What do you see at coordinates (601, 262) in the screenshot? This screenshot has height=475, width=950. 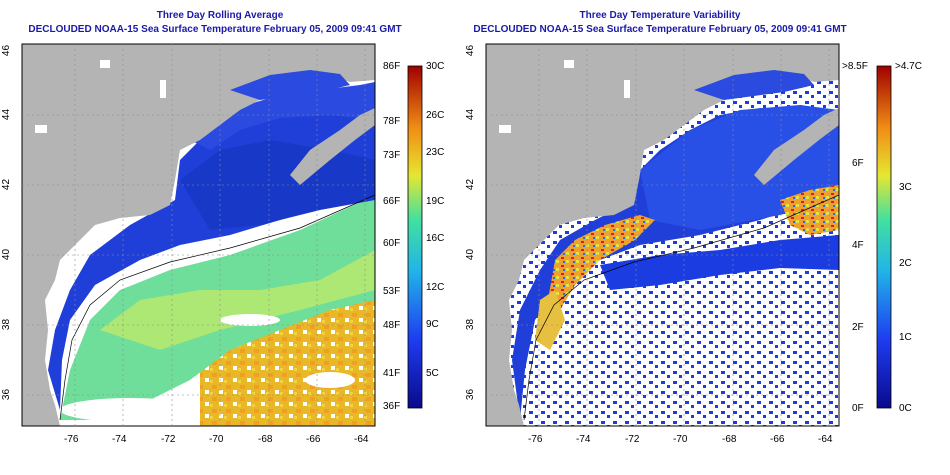 I see `high-variability-region` at bounding box center [601, 262].